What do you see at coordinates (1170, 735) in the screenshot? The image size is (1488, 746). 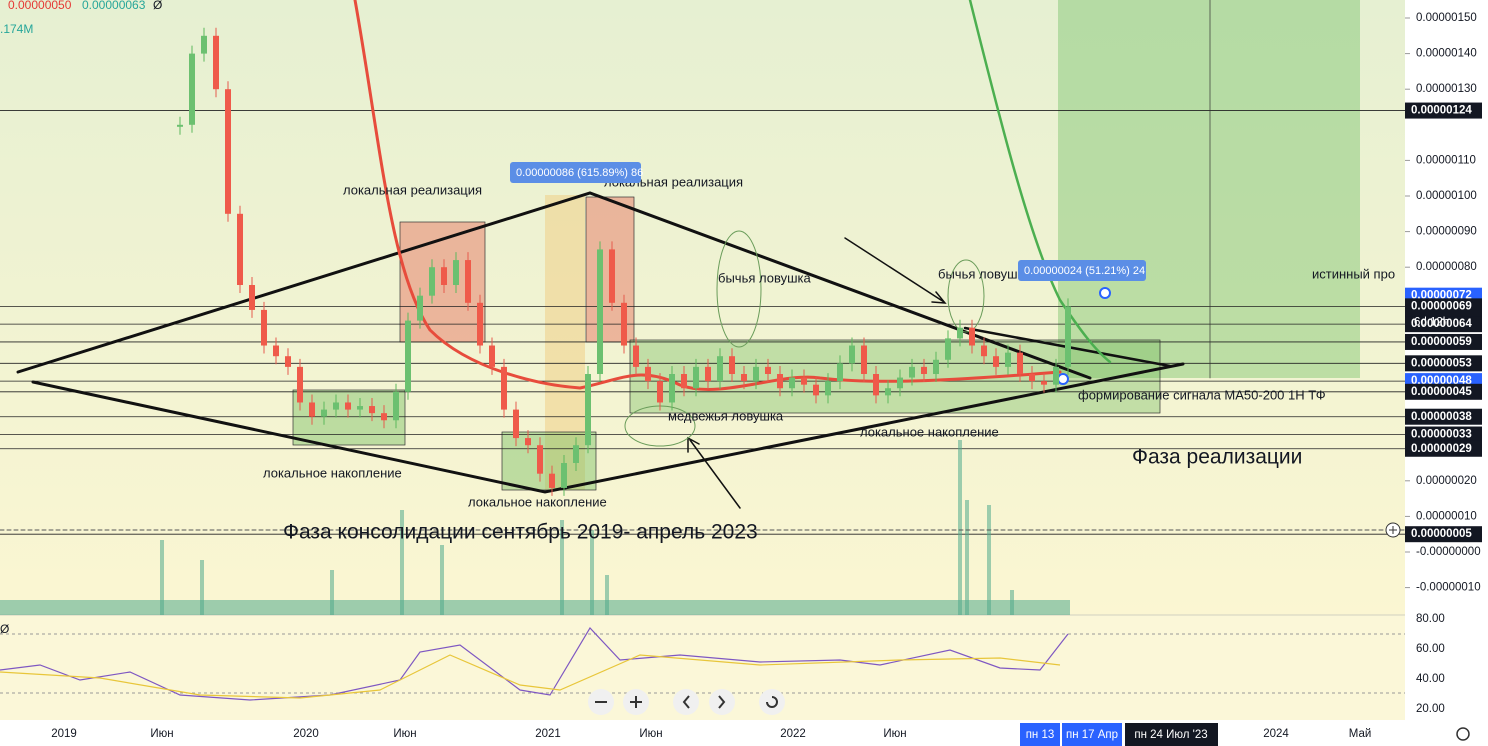 I see `cursor-label: пн 24 Июл '23` at bounding box center [1170, 735].